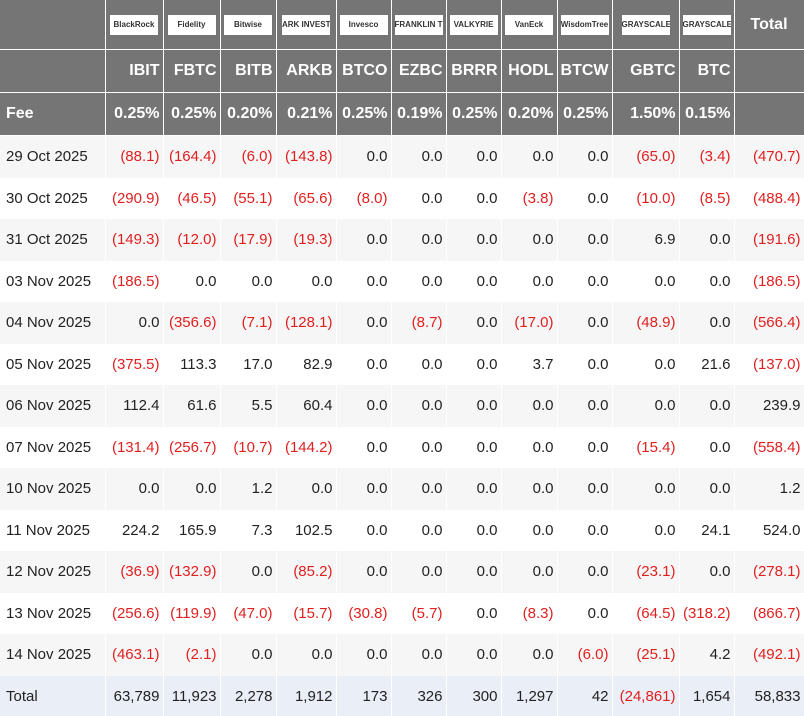 The height and width of the screenshot is (716, 804). Describe the element at coordinates (306, 323) in the screenshot. I see `flow-cell: (128.1)` at that location.